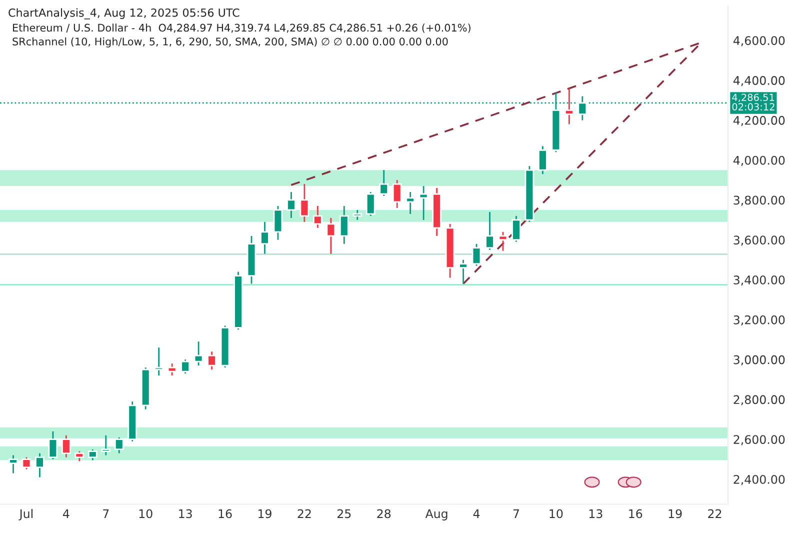  I want to click on y-tick-label: 4,600.00, so click(759, 41).